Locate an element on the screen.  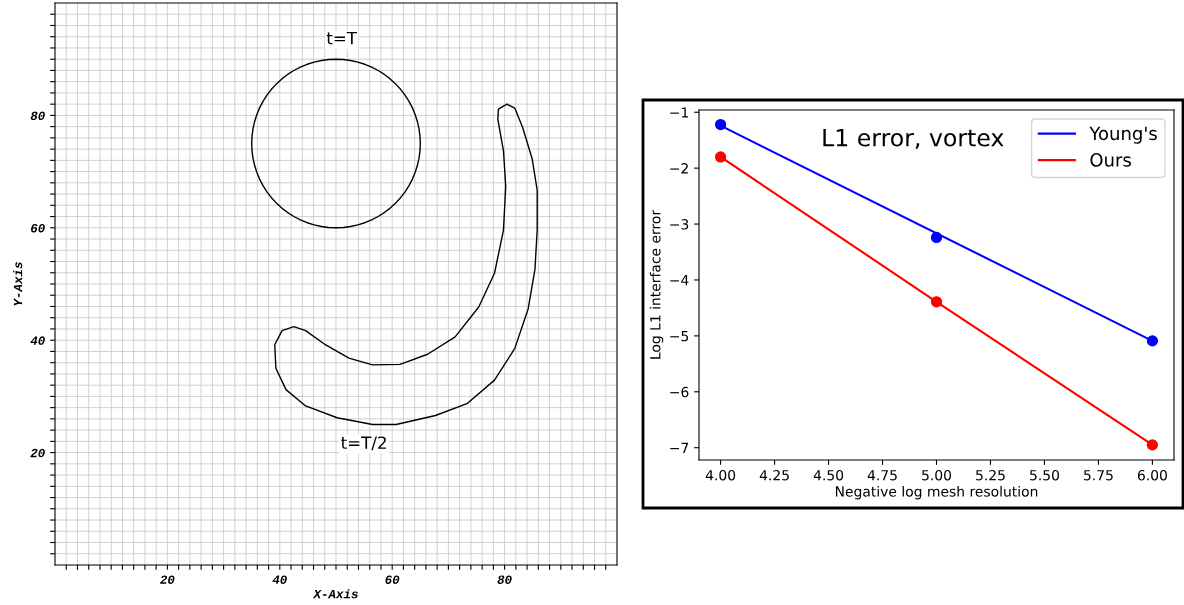
y-tick-label: −3 is located at coordinates (679, 224).